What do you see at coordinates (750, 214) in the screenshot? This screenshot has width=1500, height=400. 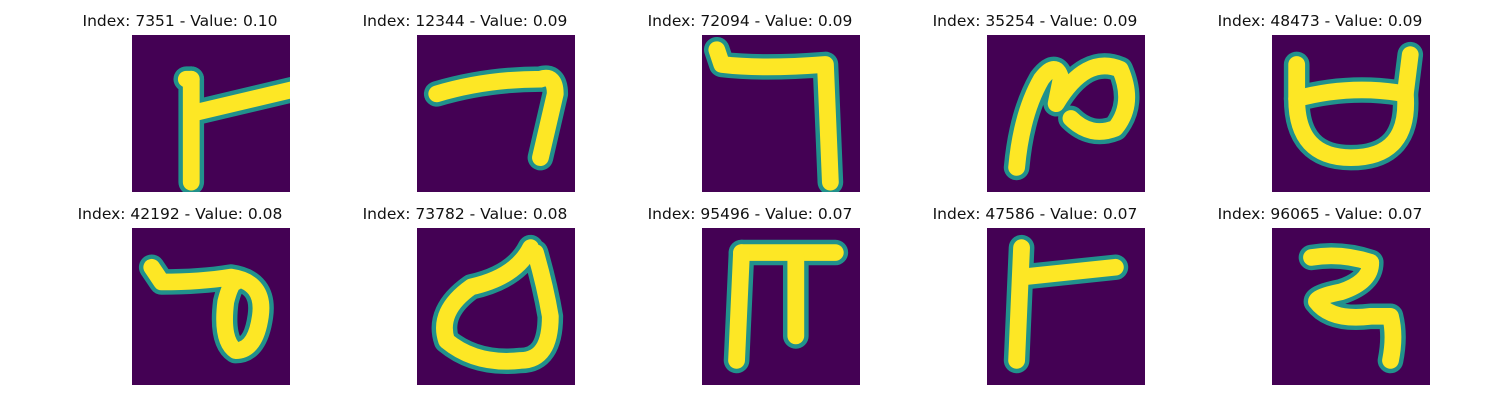 I see `panel-title: Index: 95496 - Value: 0.07` at bounding box center [750, 214].